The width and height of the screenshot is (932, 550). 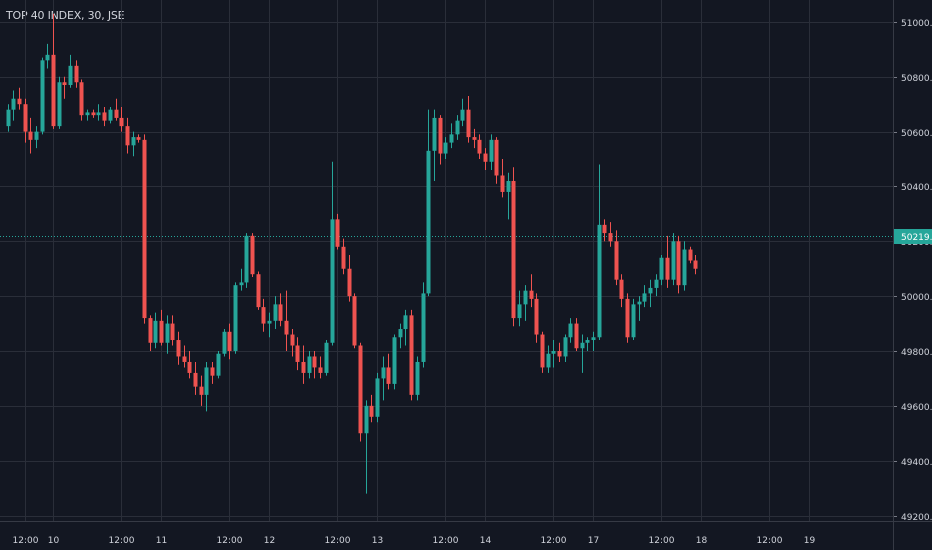 What do you see at coordinates (702, 541) in the screenshot?
I see `x-tick-label: 18` at bounding box center [702, 541].